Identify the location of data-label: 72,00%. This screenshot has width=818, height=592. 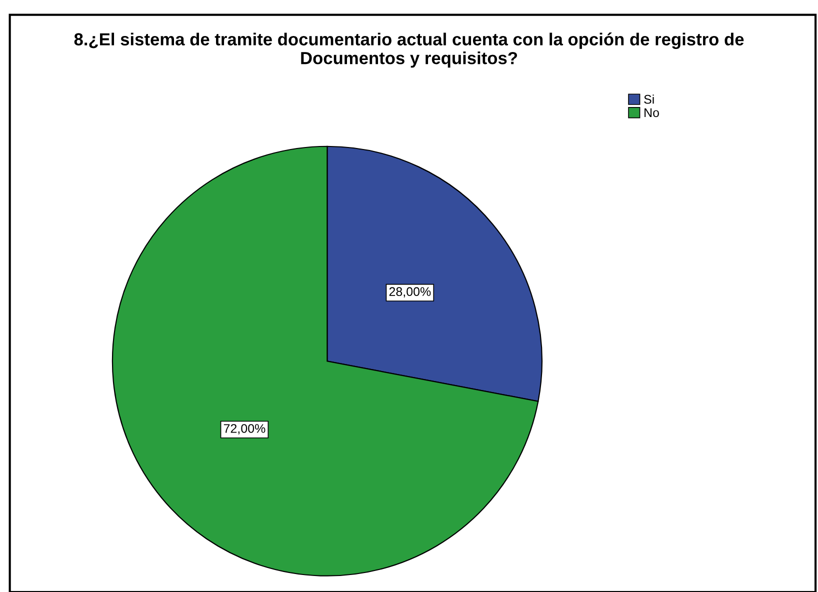
(245, 429).